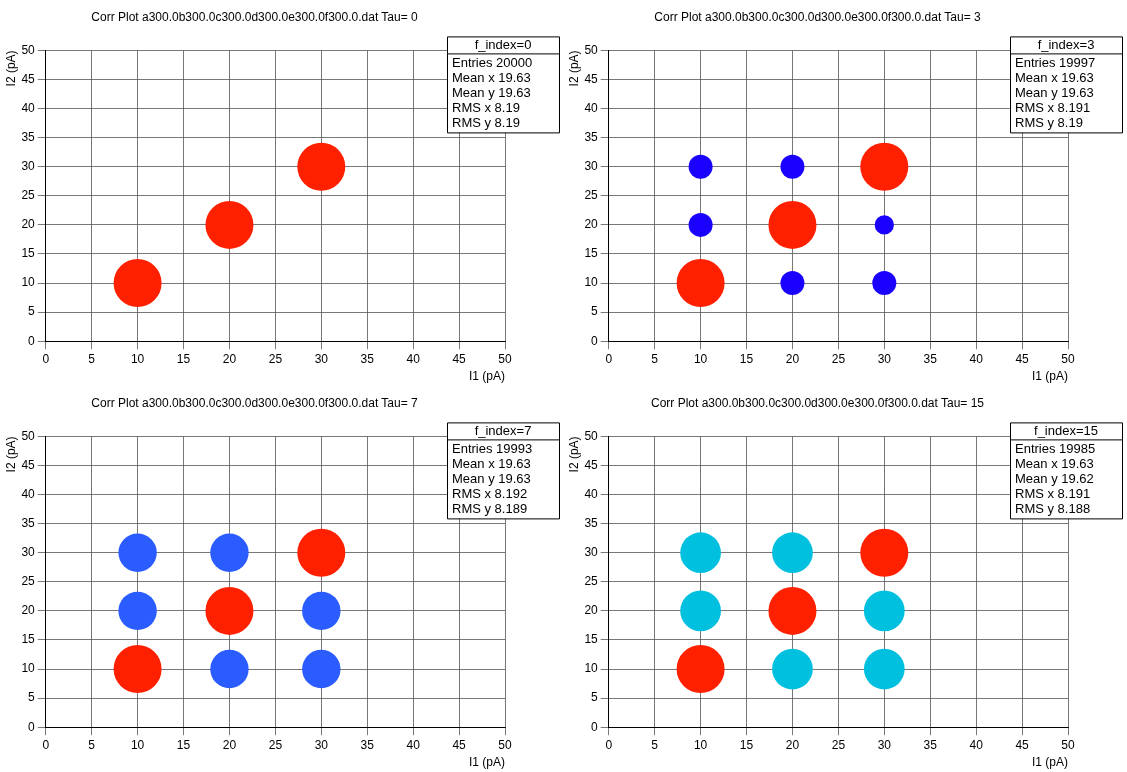  What do you see at coordinates (492, 62) in the screenshot?
I see `annotation: Entries 20000` at bounding box center [492, 62].